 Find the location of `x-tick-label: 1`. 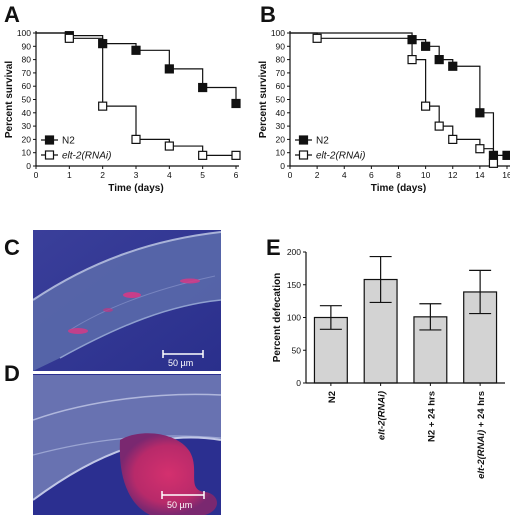

x-tick-label: 1 is located at coordinates (69, 175).